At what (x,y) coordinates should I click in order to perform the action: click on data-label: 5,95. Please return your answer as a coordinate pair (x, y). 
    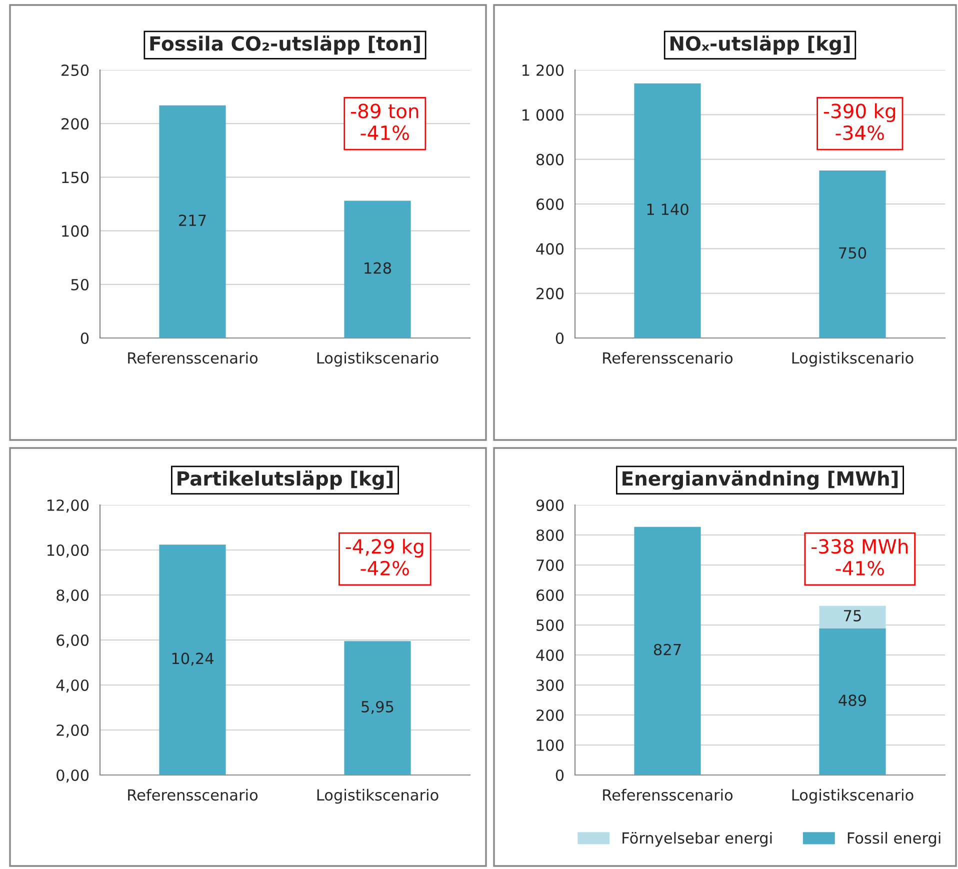
    Looking at the image, I should click on (378, 707).